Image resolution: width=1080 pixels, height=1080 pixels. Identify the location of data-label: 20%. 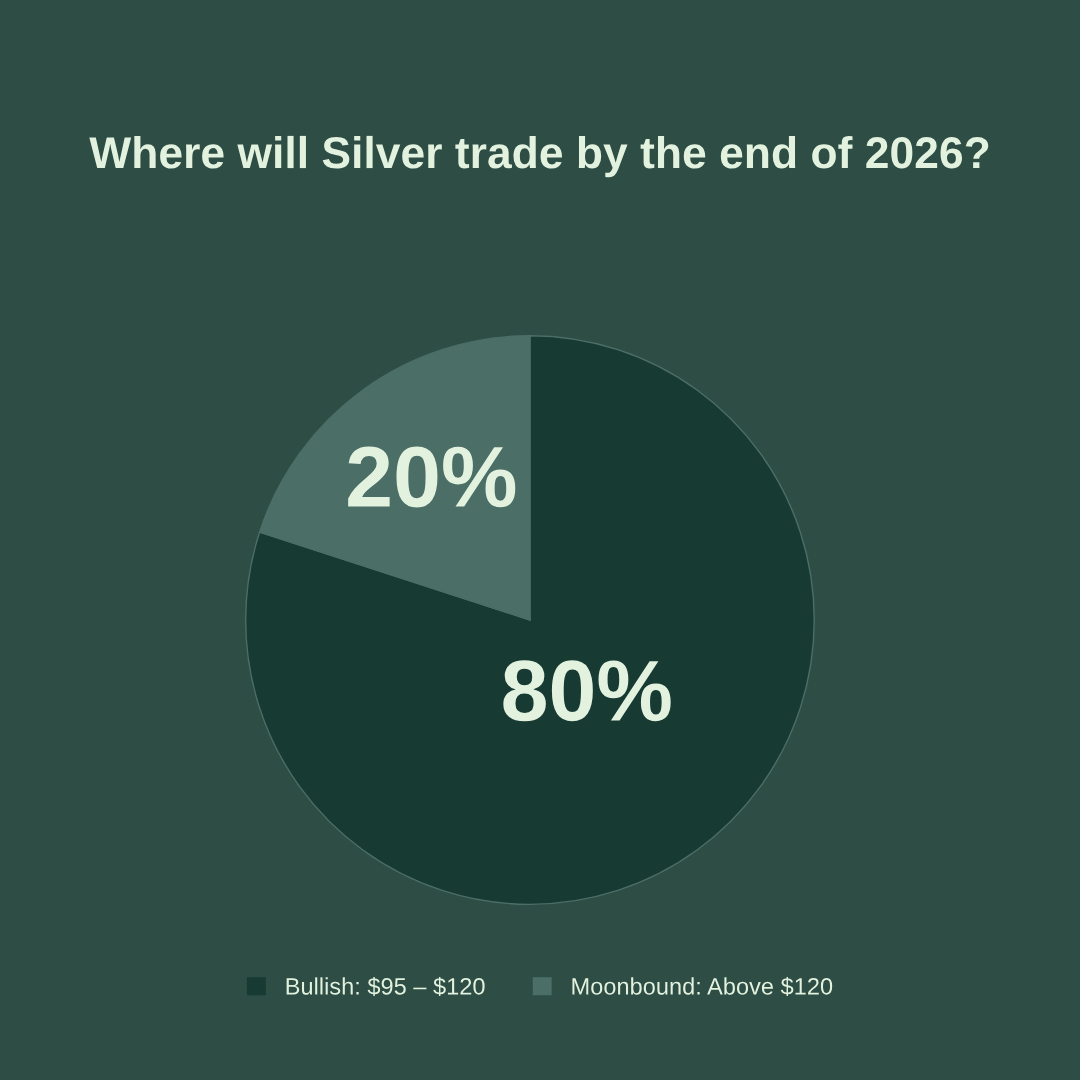
(432, 477).